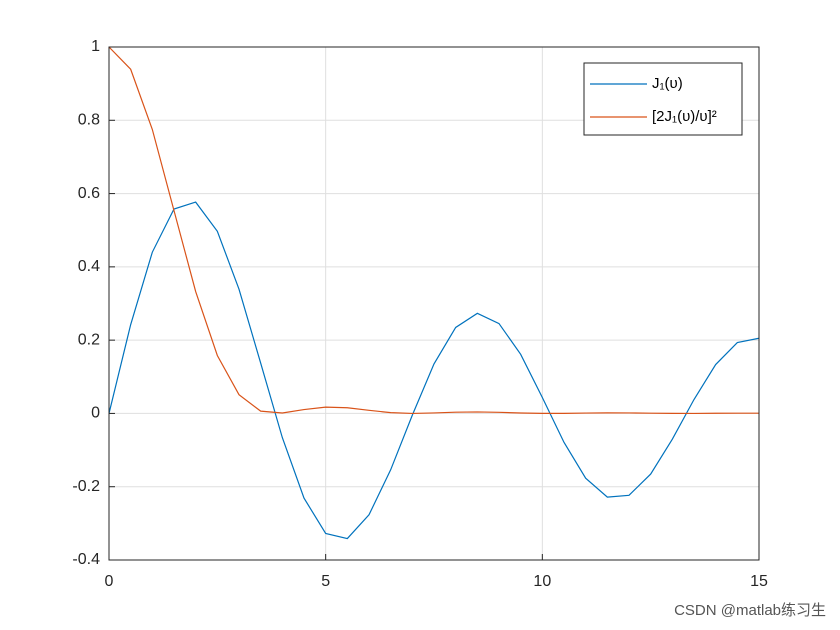 Image resolution: width=840 pixels, height=630 pixels. What do you see at coordinates (95, 46) in the screenshot?
I see `y-tick-label: 1` at bounding box center [95, 46].